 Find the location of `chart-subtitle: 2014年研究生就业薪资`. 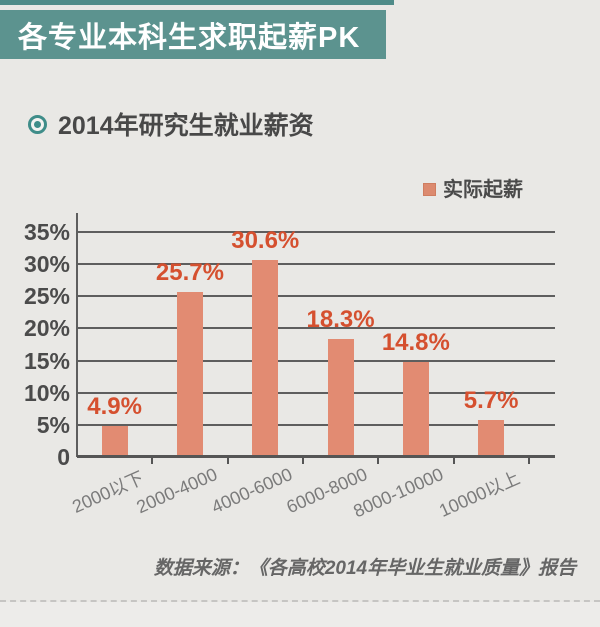

chart-subtitle: 2014年研究生就业薪资 is located at coordinates (171, 124).